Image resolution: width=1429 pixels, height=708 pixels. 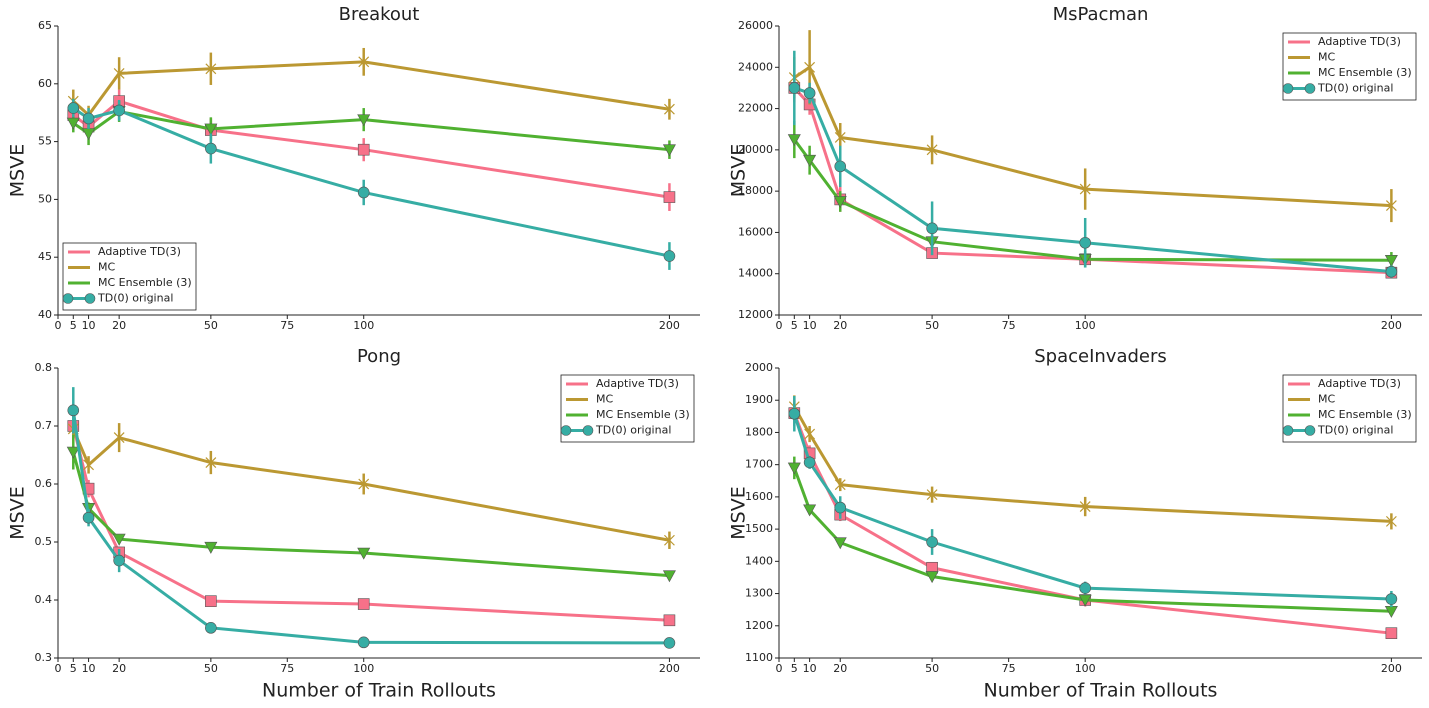 I want to click on y-tick-label: 14000, so click(x=755, y=273).